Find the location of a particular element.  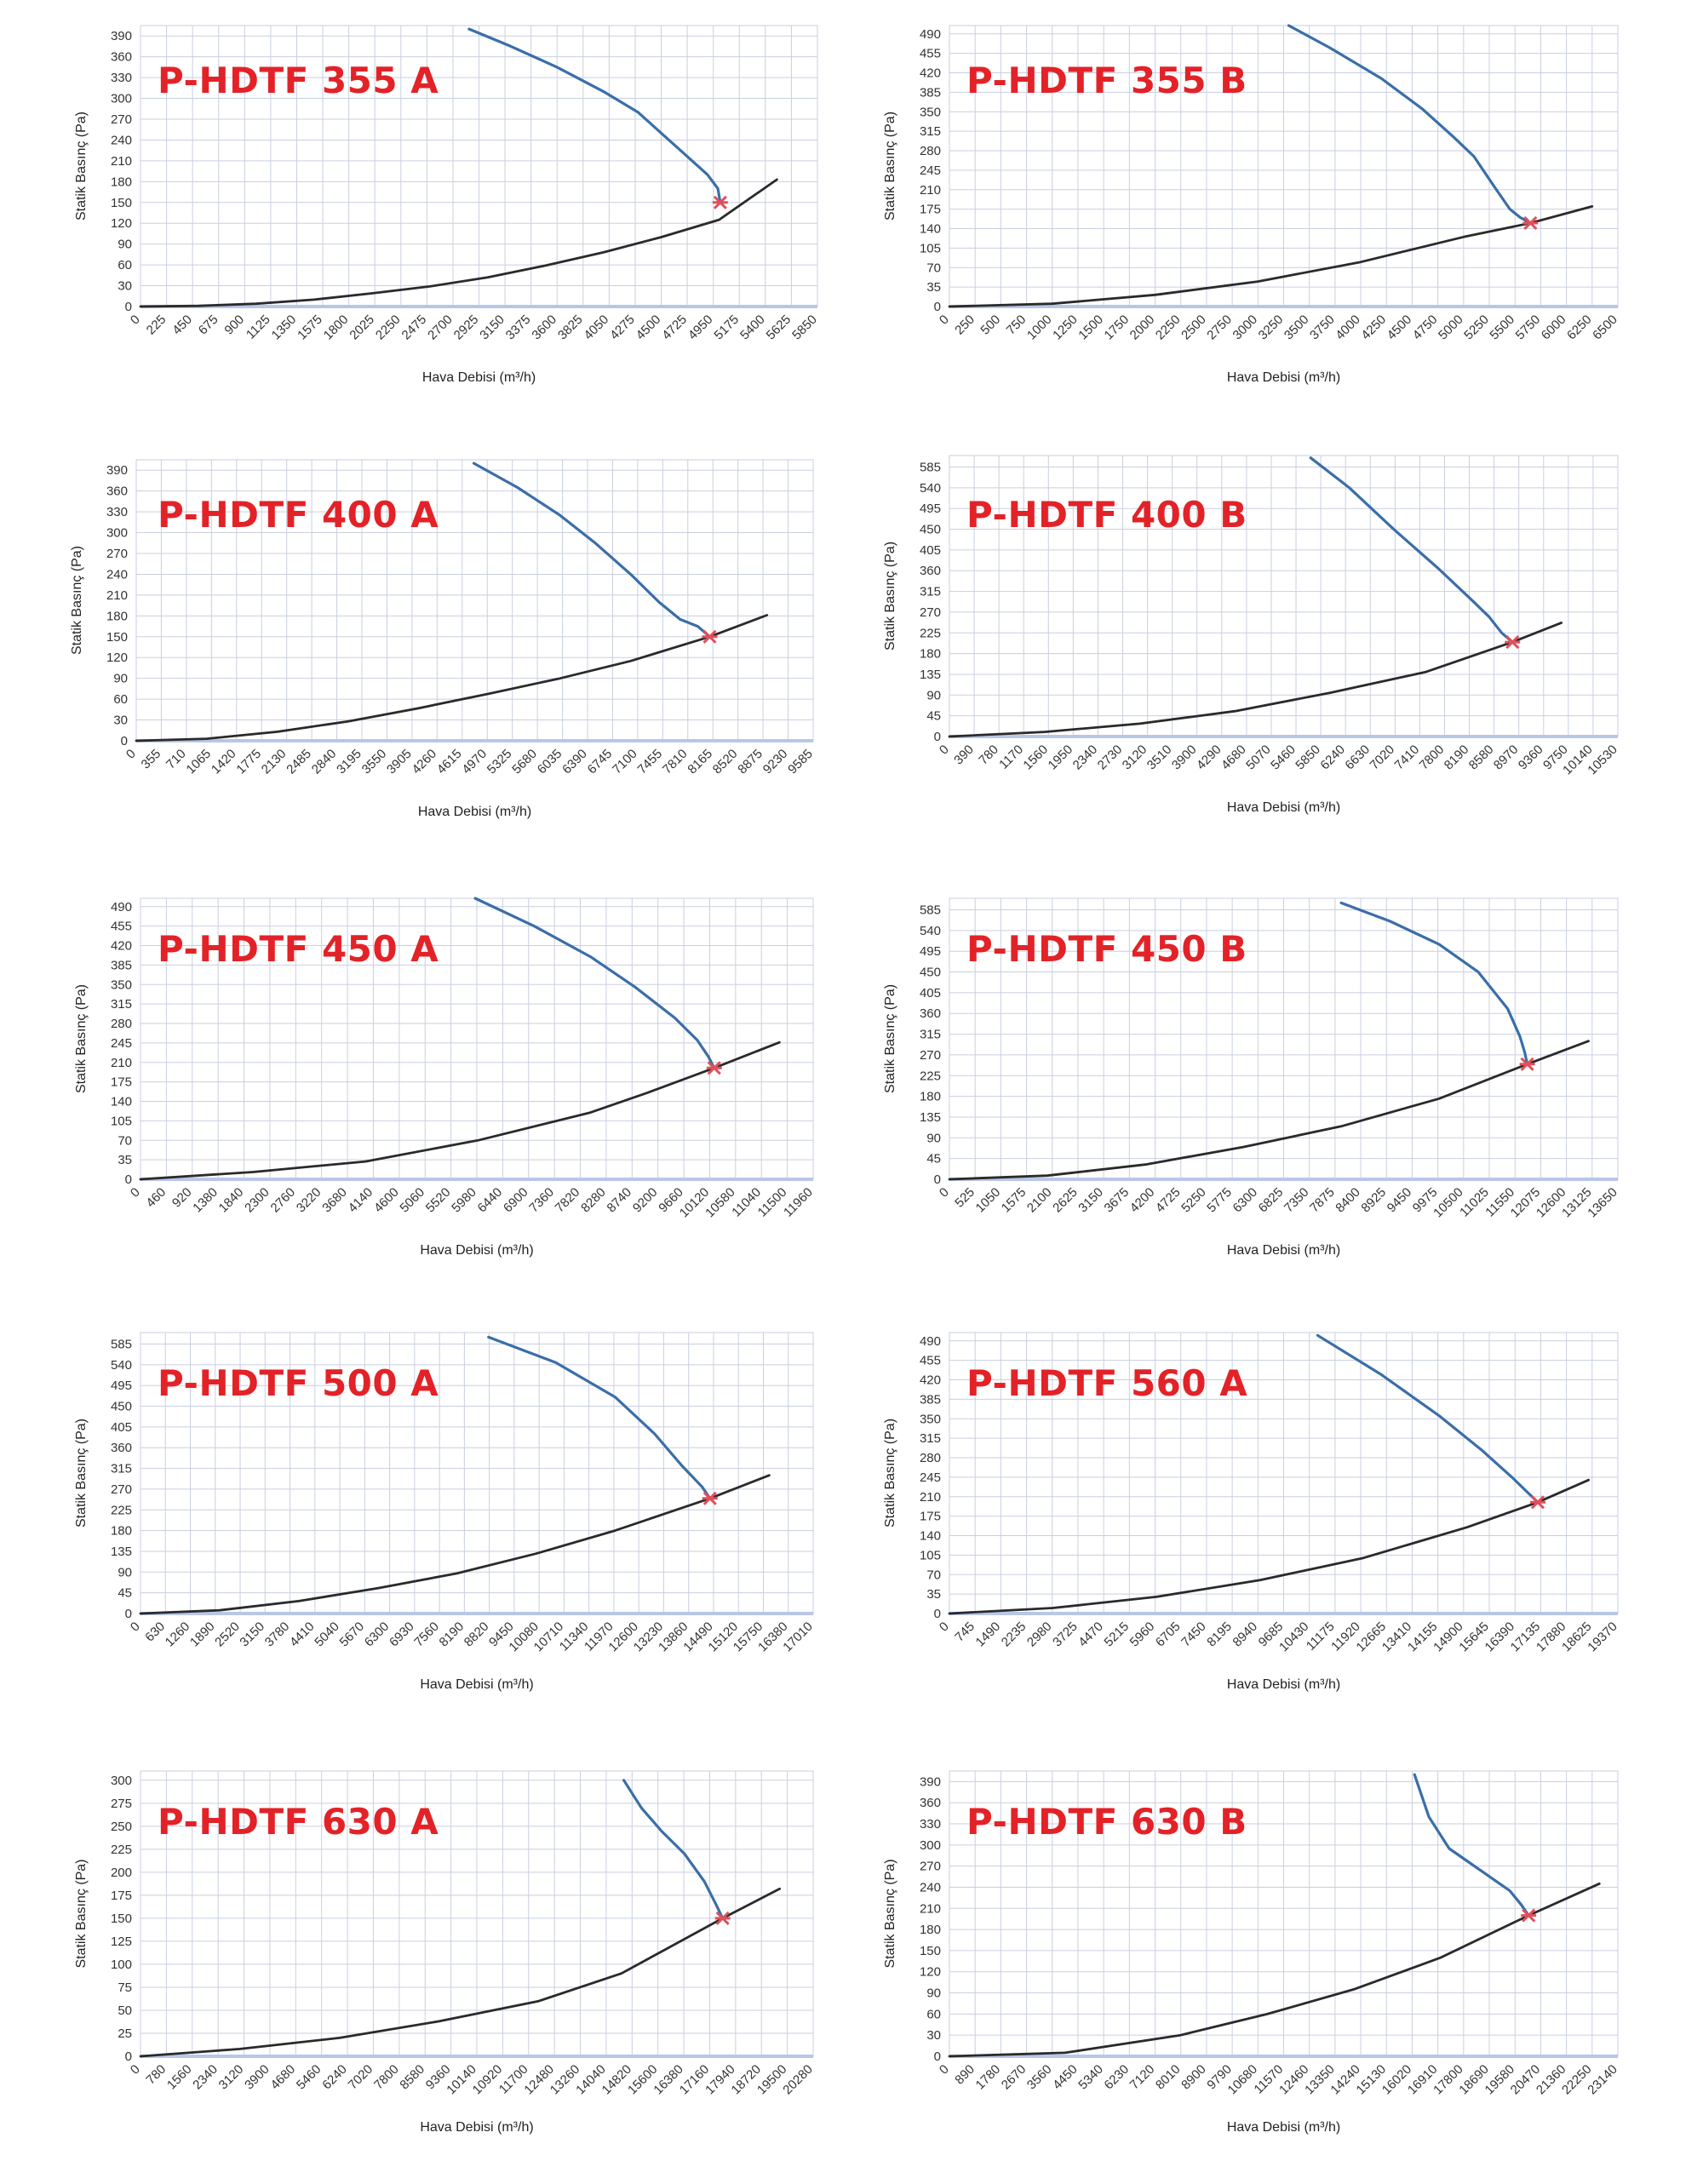

x-tick-label: 4500 is located at coordinates (649, 327).